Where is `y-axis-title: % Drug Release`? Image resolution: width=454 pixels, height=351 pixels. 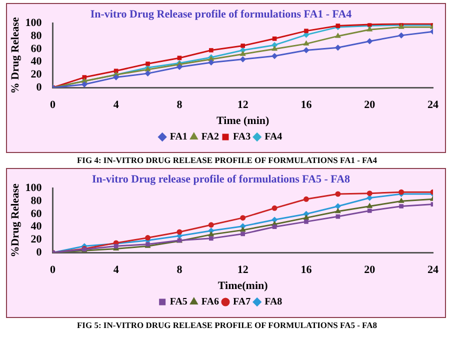 y-axis-title: % Drug Release is located at coordinates (15, 55).